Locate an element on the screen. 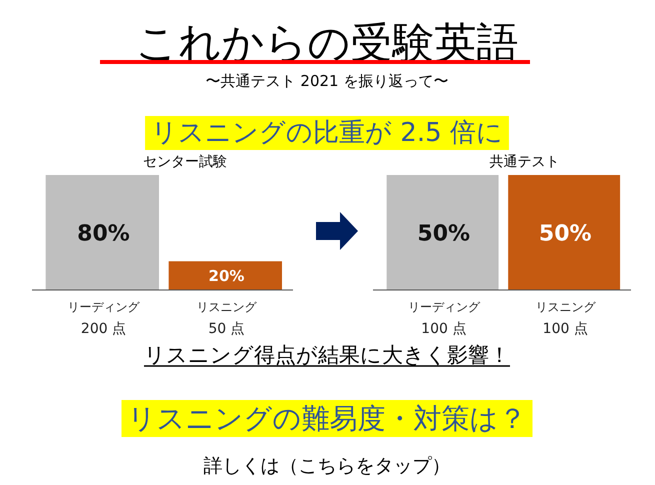 The image size is (655, 485). text: 〜共通テスト 2021 を振り返って〜 is located at coordinates (327, 81).